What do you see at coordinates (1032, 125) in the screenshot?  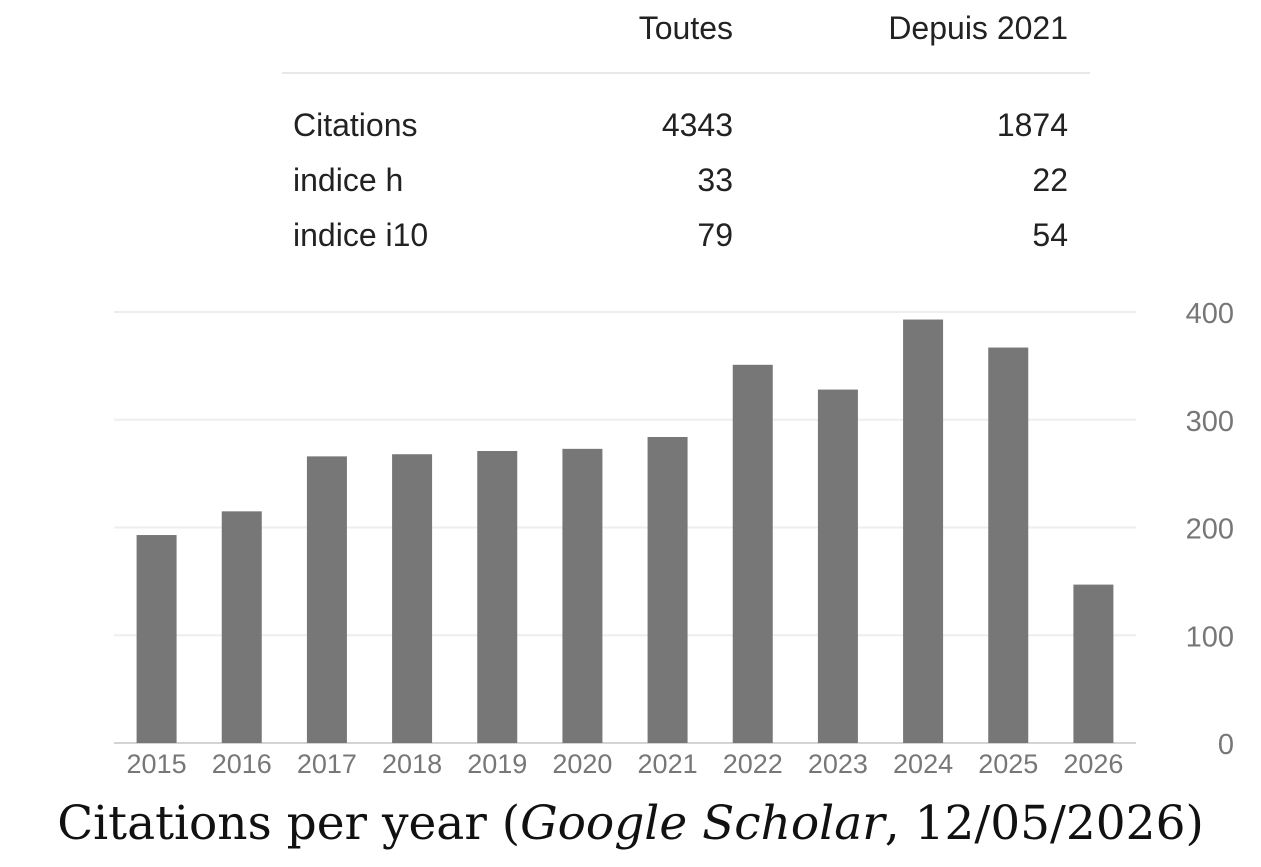 I see `value-since: 1874` at bounding box center [1032, 125].